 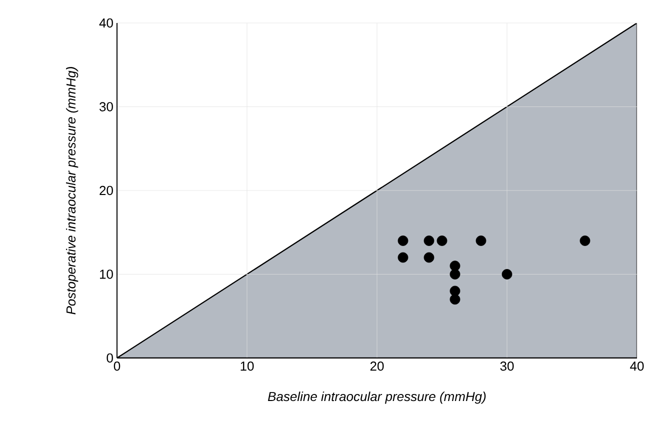 I want to click on x-tick-label: 0, so click(x=117, y=366).